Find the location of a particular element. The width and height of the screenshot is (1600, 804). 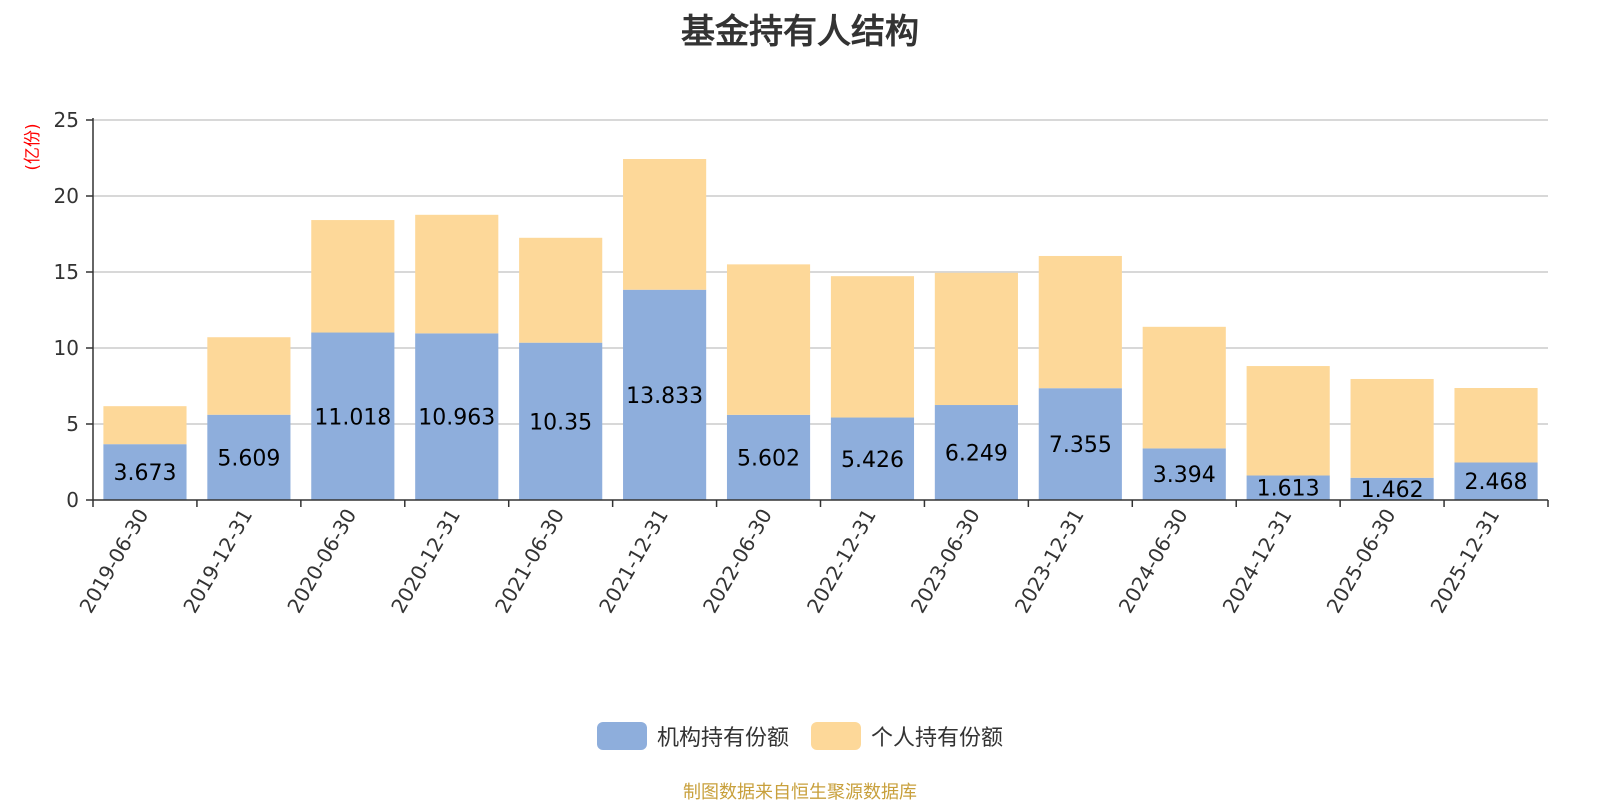

bar-value-label: 1.613 is located at coordinates (1288, 489).